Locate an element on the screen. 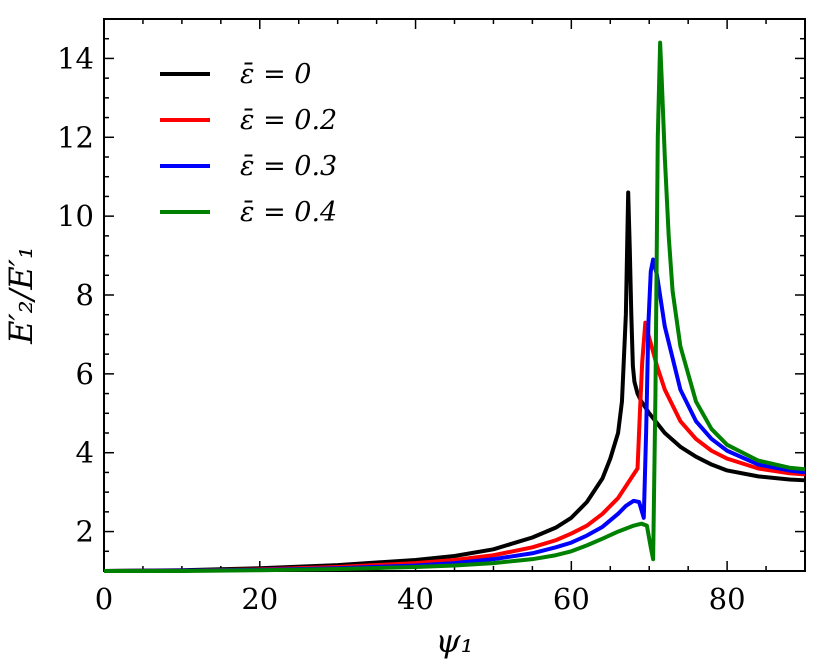 Image resolution: width=830 pixels, height=664 pixels. legend: ε̄ = 0 ε̄ = 0.2 ε̄ = 0.3 ε̄ = 0.4 is located at coordinates (248, 143).